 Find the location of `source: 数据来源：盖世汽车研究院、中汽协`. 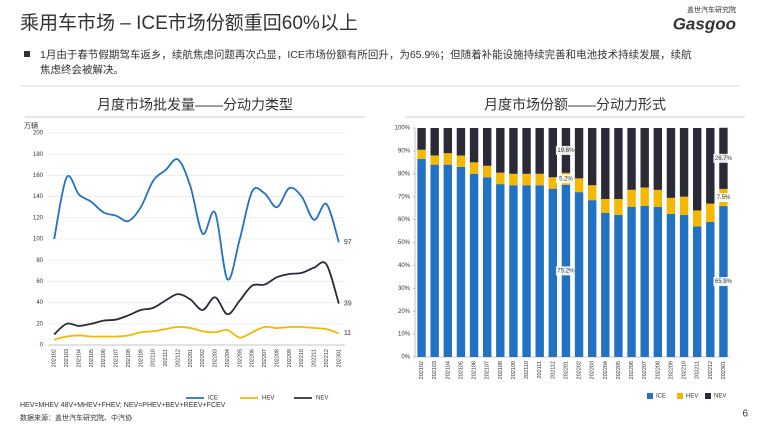

source: 数据来源：盖世汽车研究院、中汽协 is located at coordinates (76, 417).